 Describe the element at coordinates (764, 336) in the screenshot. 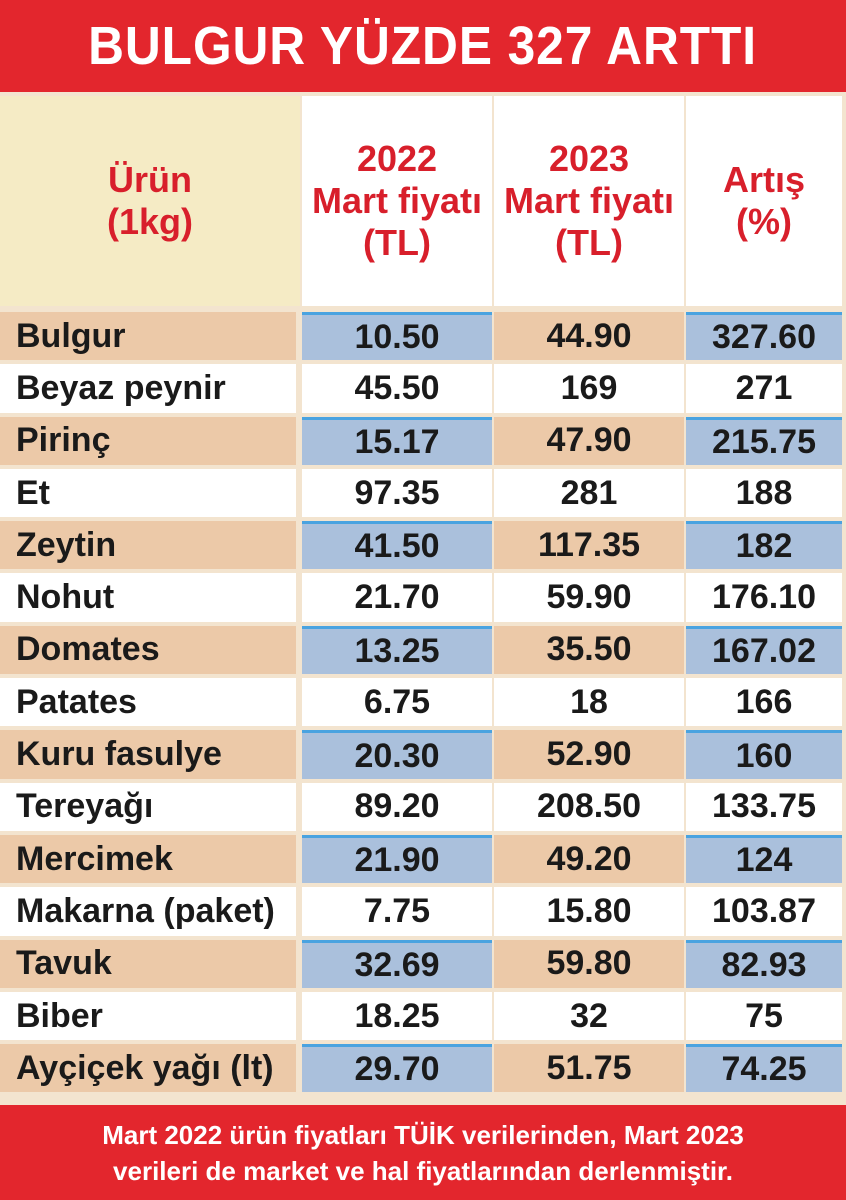

I see `increase-cell: 327.60` at that location.